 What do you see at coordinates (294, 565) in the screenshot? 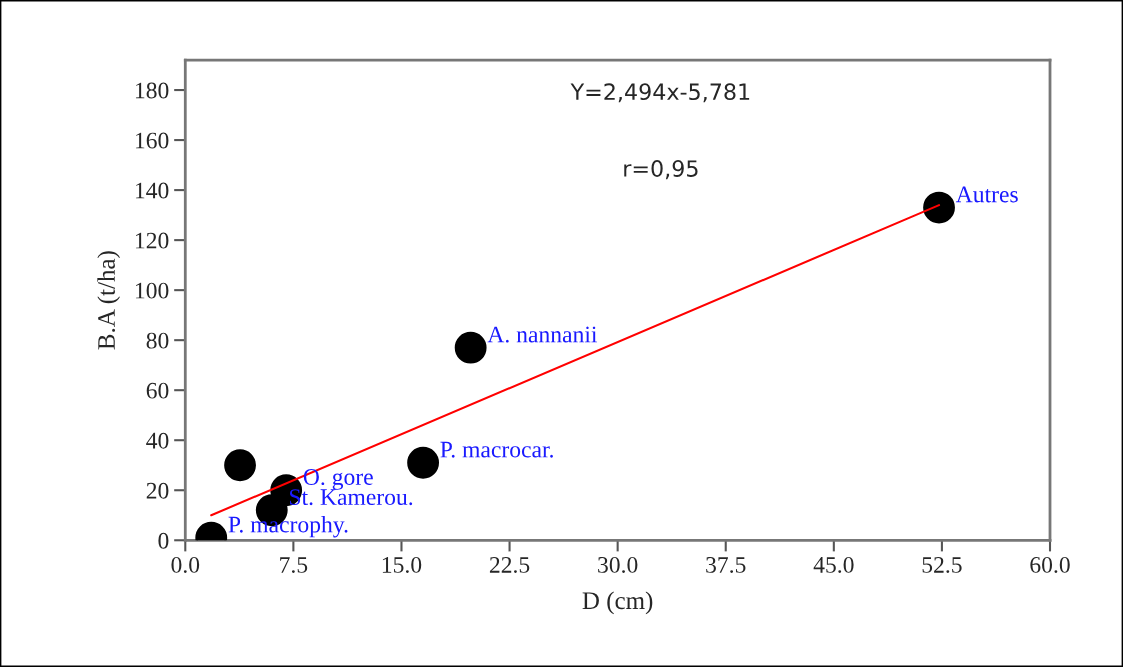
I see `x-tick-label: 7.5` at bounding box center [294, 565].